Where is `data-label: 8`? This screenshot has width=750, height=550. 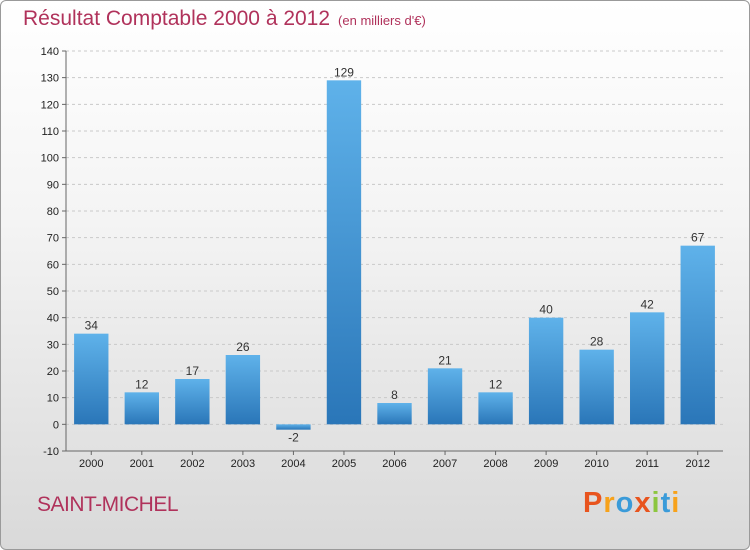
data-label: 8 is located at coordinates (394, 395).